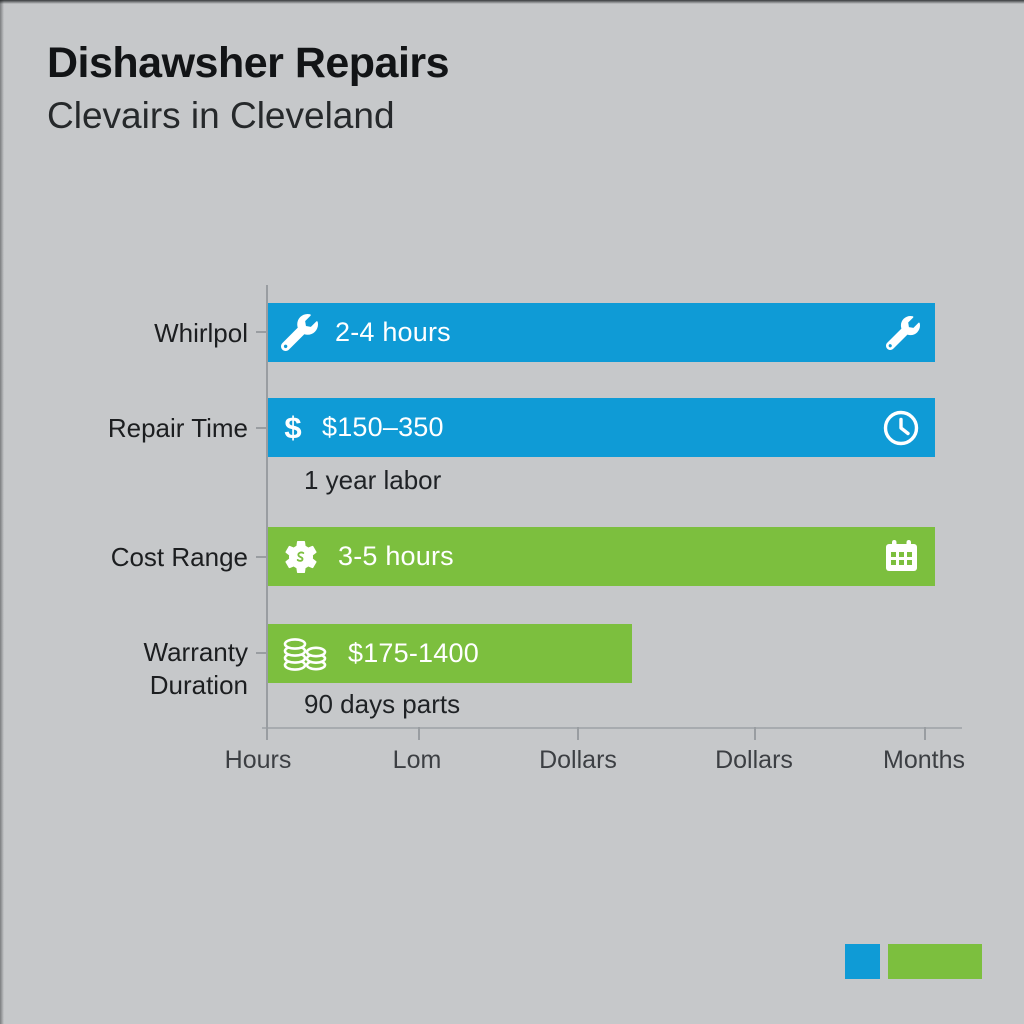 The height and width of the screenshot is (1024, 1024). I want to click on bar-repair-time-hours-2: 3-5 hours, so click(601, 556).